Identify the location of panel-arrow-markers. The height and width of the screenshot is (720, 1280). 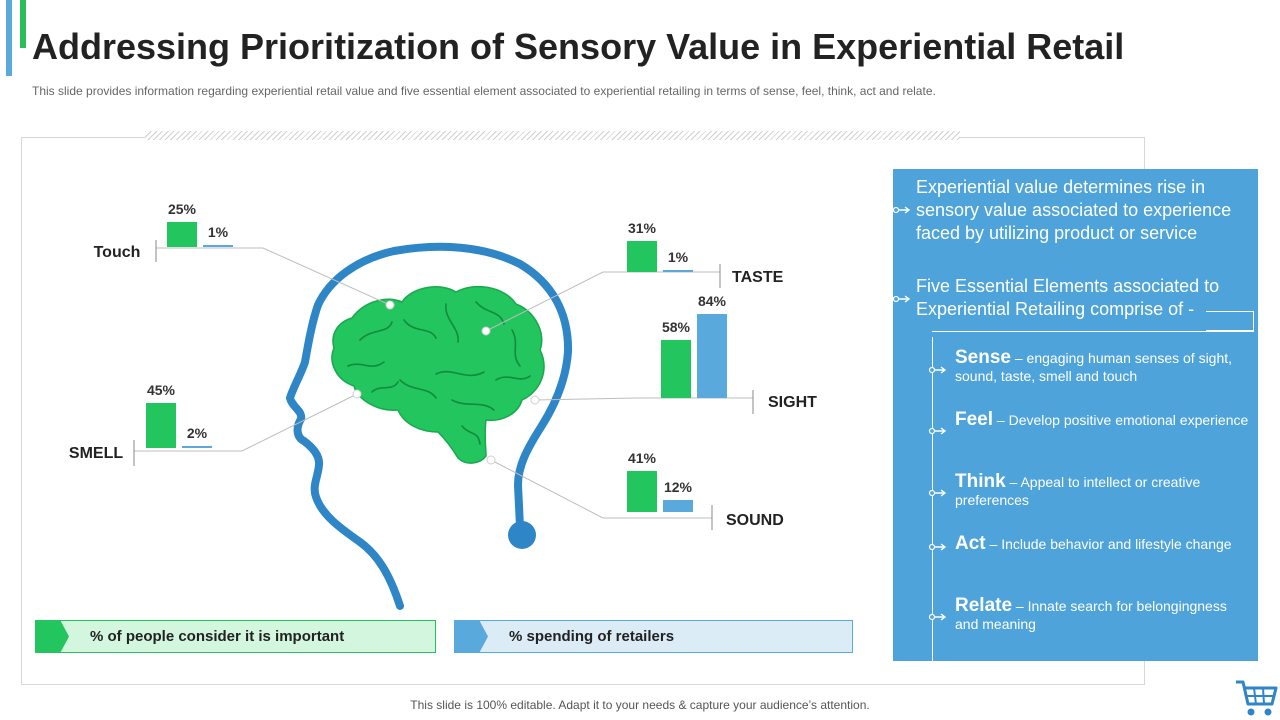
(920, 413).